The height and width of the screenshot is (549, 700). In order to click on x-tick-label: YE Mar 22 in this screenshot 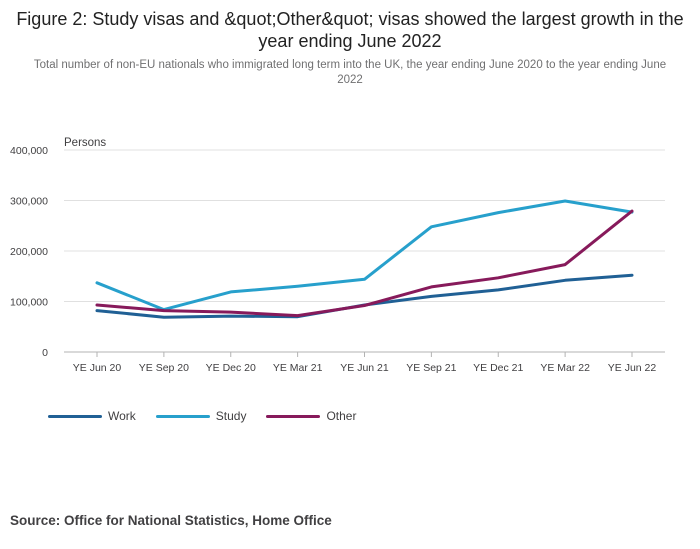, I will do `click(565, 368)`.